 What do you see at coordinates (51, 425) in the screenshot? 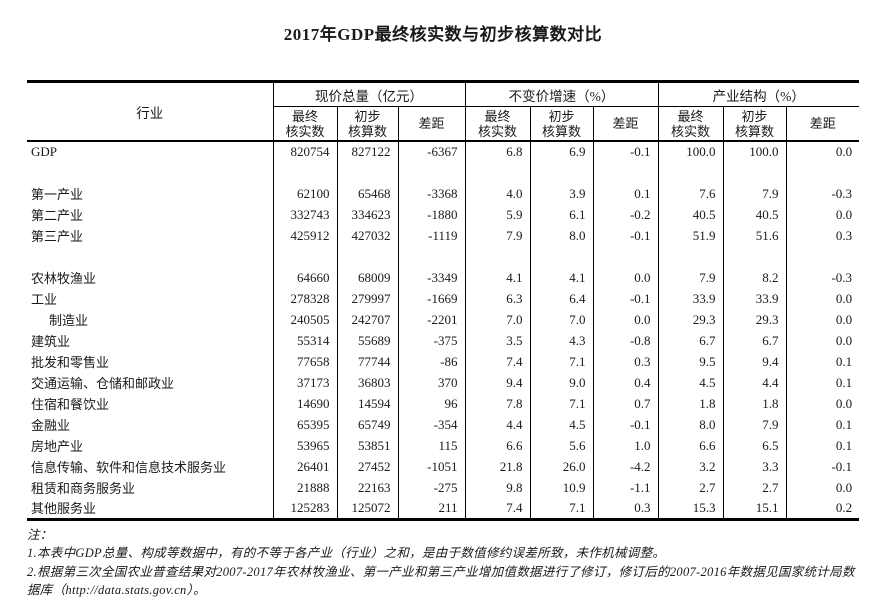
I see `industry-name-cell: 金融业` at bounding box center [51, 425].